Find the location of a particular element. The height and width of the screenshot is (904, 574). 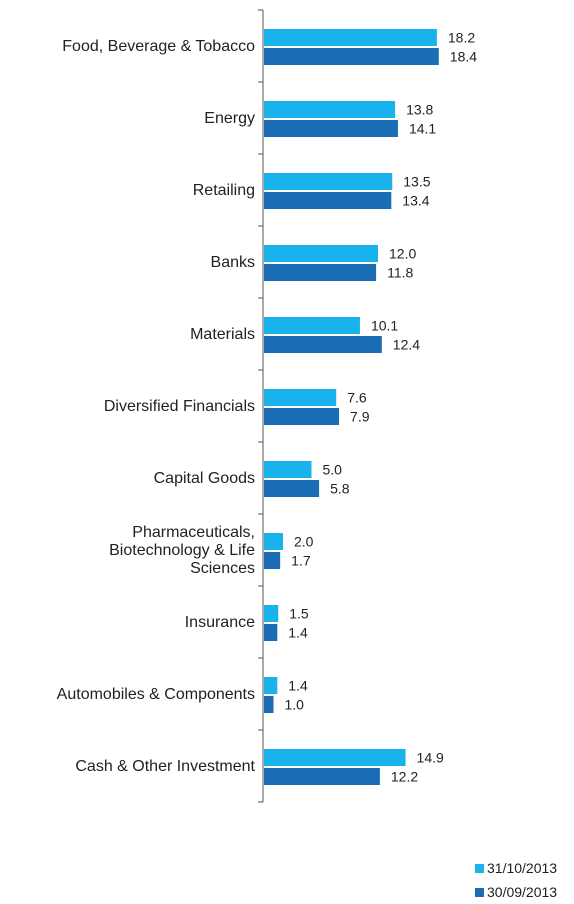

category-label-line: Biotechnology & Life is located at coordinates (182, 550).